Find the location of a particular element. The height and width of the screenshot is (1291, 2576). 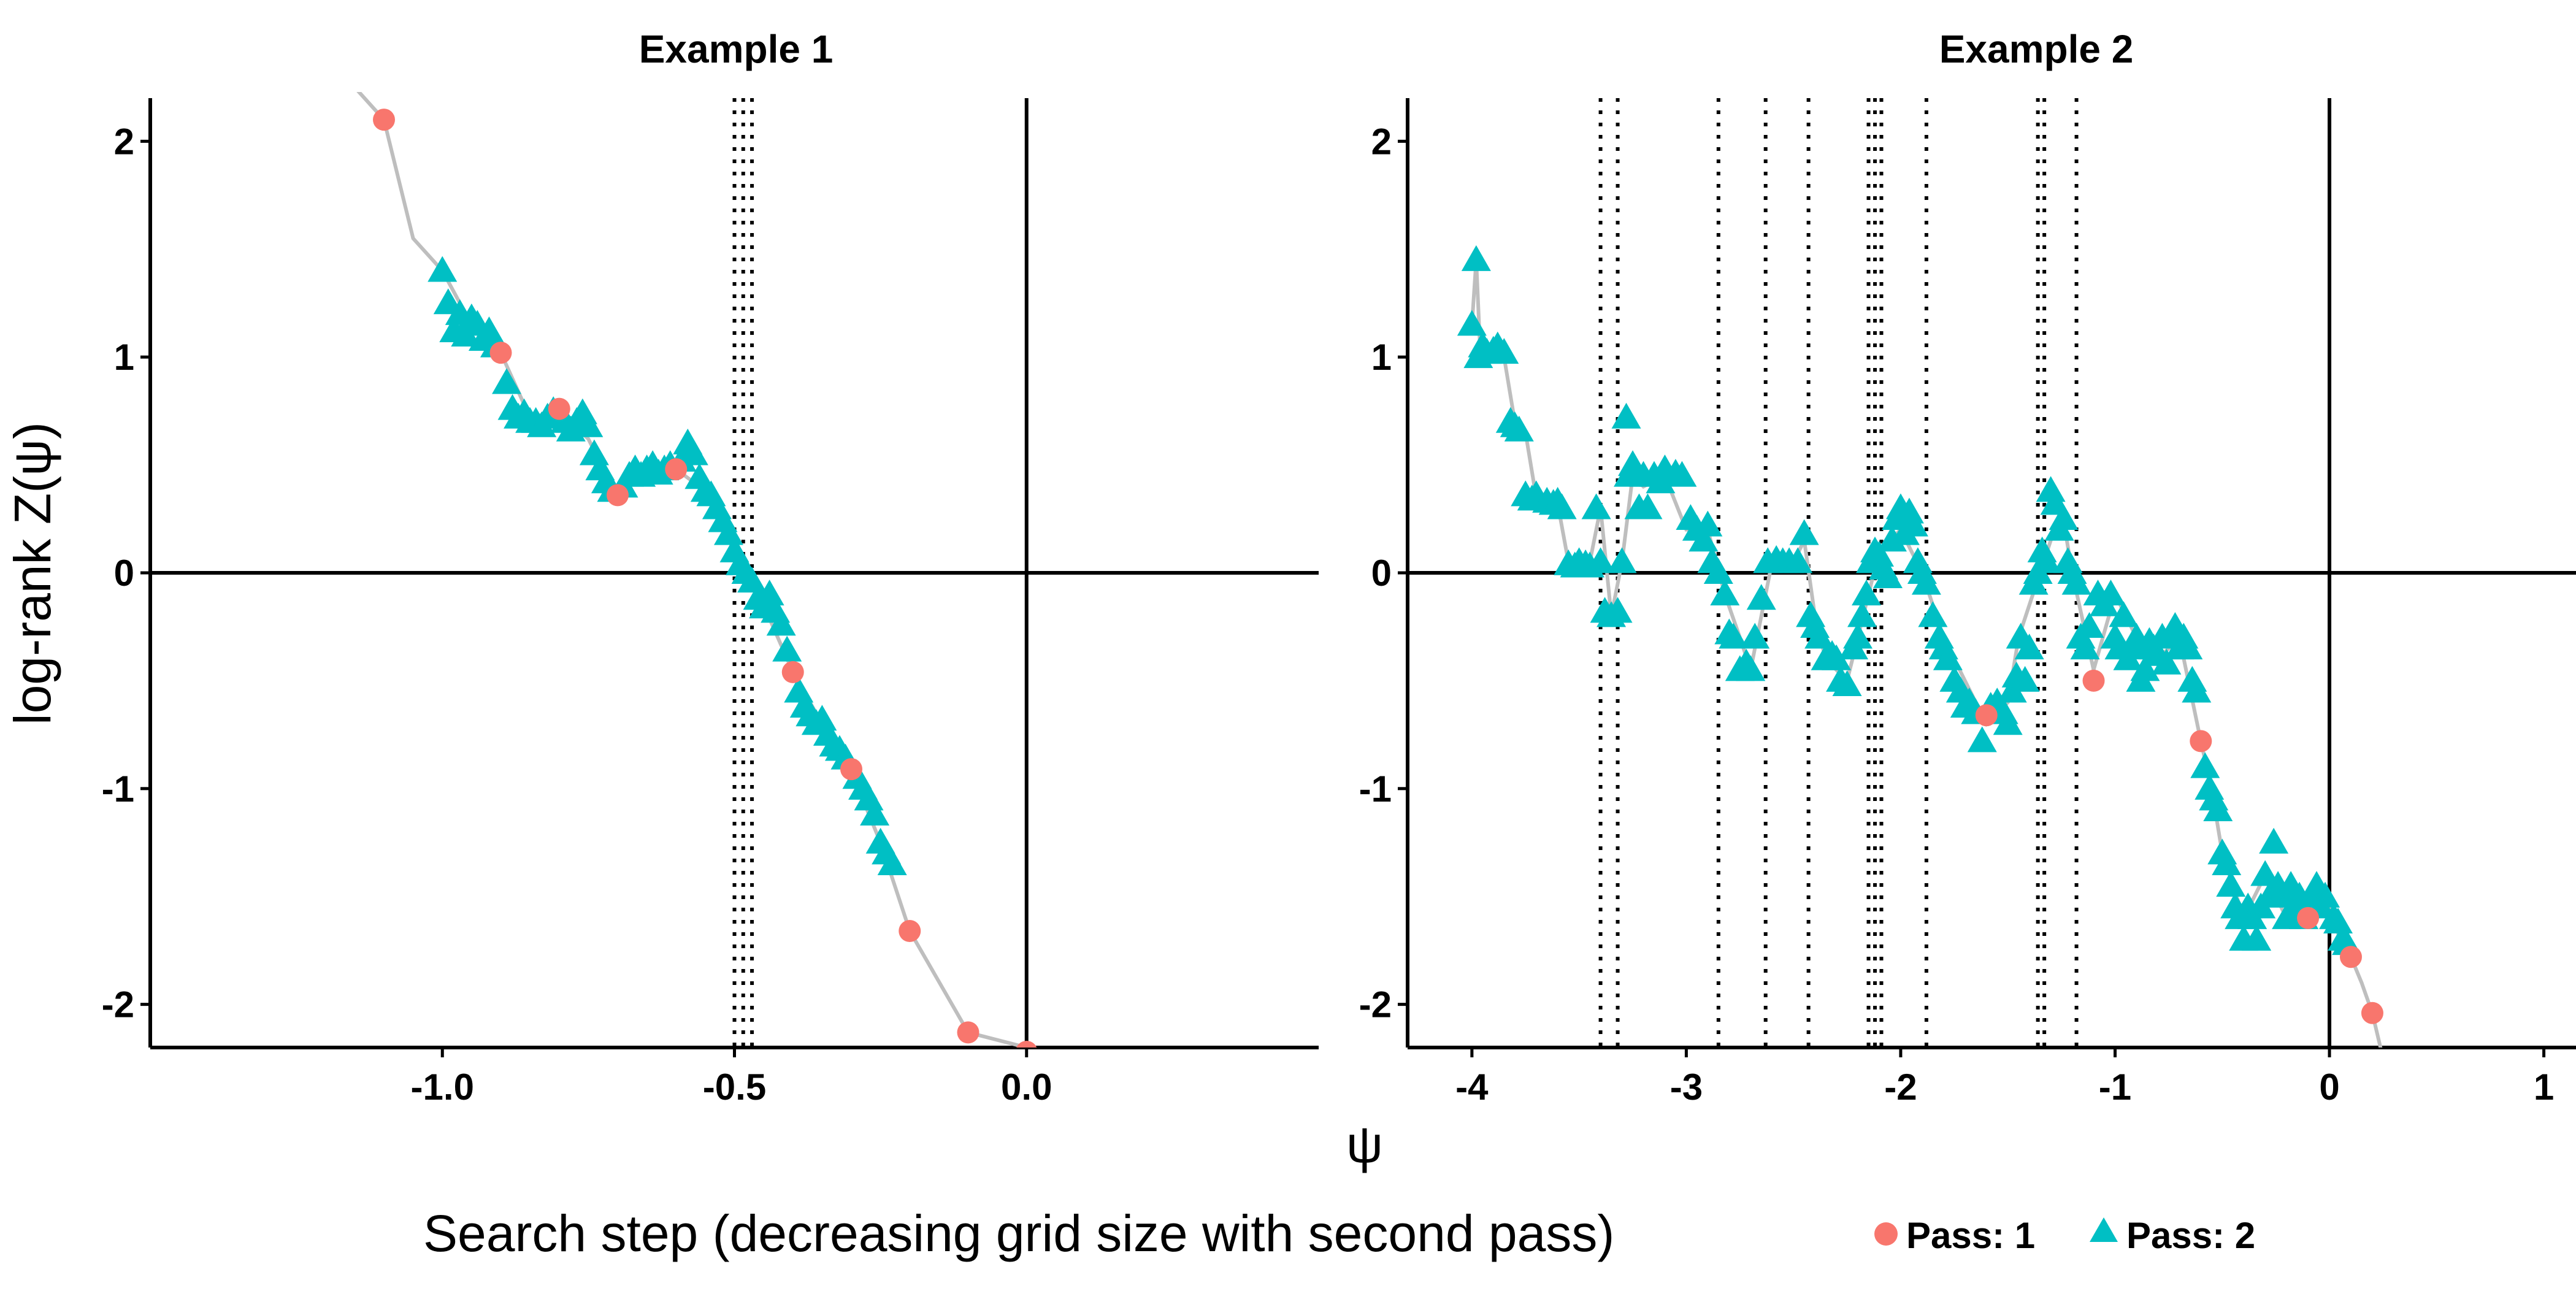

x-tick-label: 0.0 is located at coordinates (1026, 1087).